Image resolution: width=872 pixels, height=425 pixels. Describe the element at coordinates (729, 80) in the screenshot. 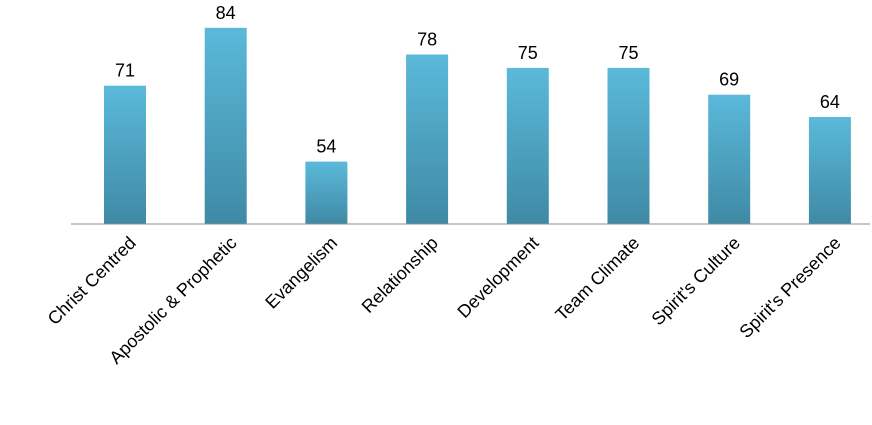

I see `data-label: 69` at that location.